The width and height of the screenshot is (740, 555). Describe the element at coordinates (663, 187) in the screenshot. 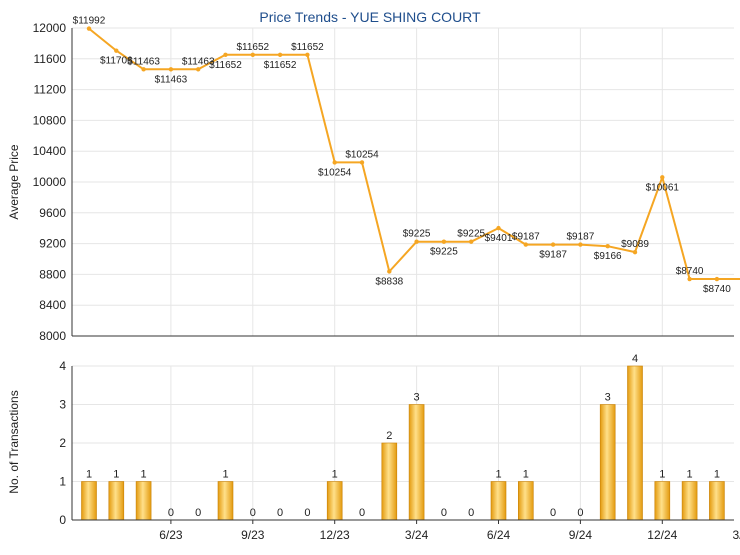

I see `price-data-label: $10061` at that location.